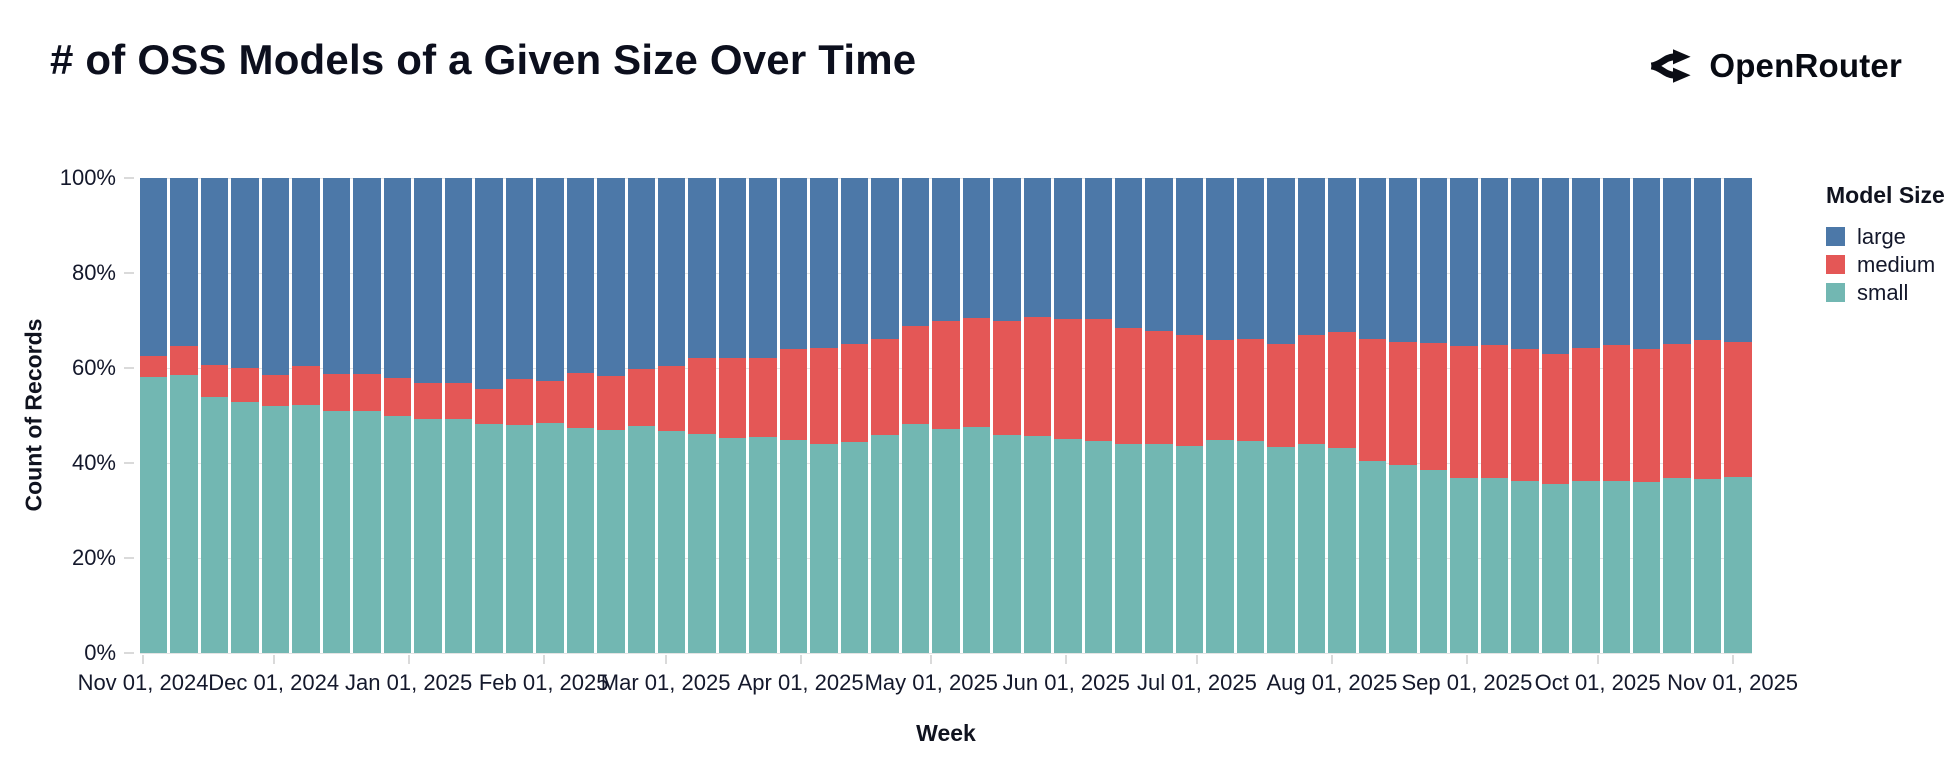 Image resolution: width=1948 pixels, height=764 pixels. I want to click on legend-swatch-small, so click(1835, 292).